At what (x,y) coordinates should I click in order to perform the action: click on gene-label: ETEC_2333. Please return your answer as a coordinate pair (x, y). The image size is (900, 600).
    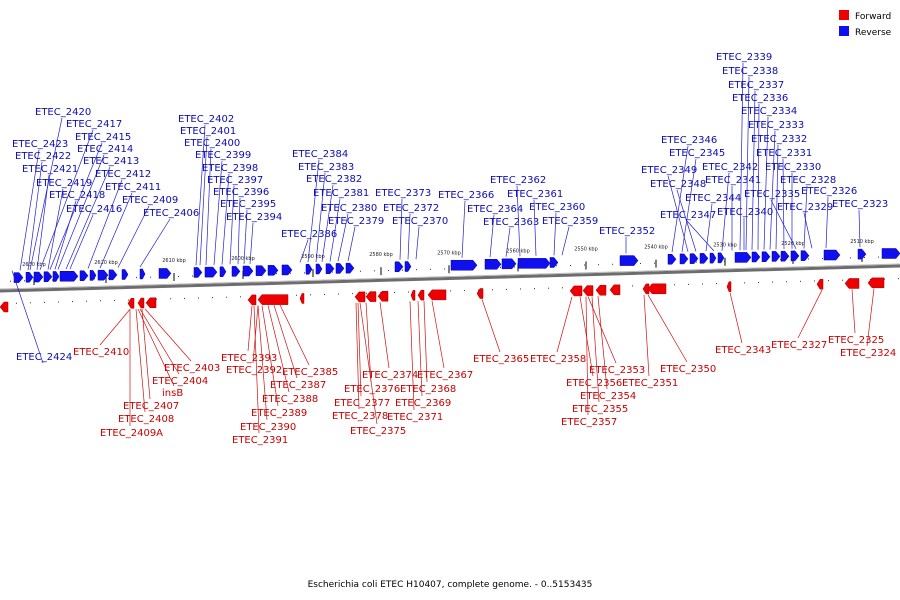
    Looking at the image, I should click on (776, 125).